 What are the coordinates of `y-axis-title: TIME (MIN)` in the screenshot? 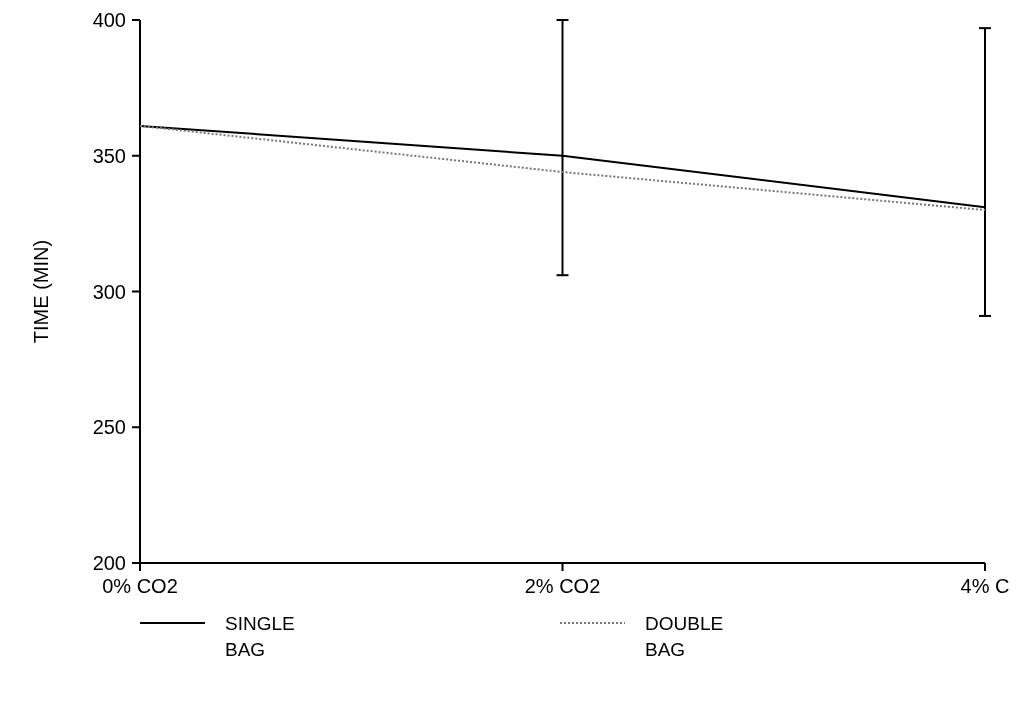 It's located at (41, 291).